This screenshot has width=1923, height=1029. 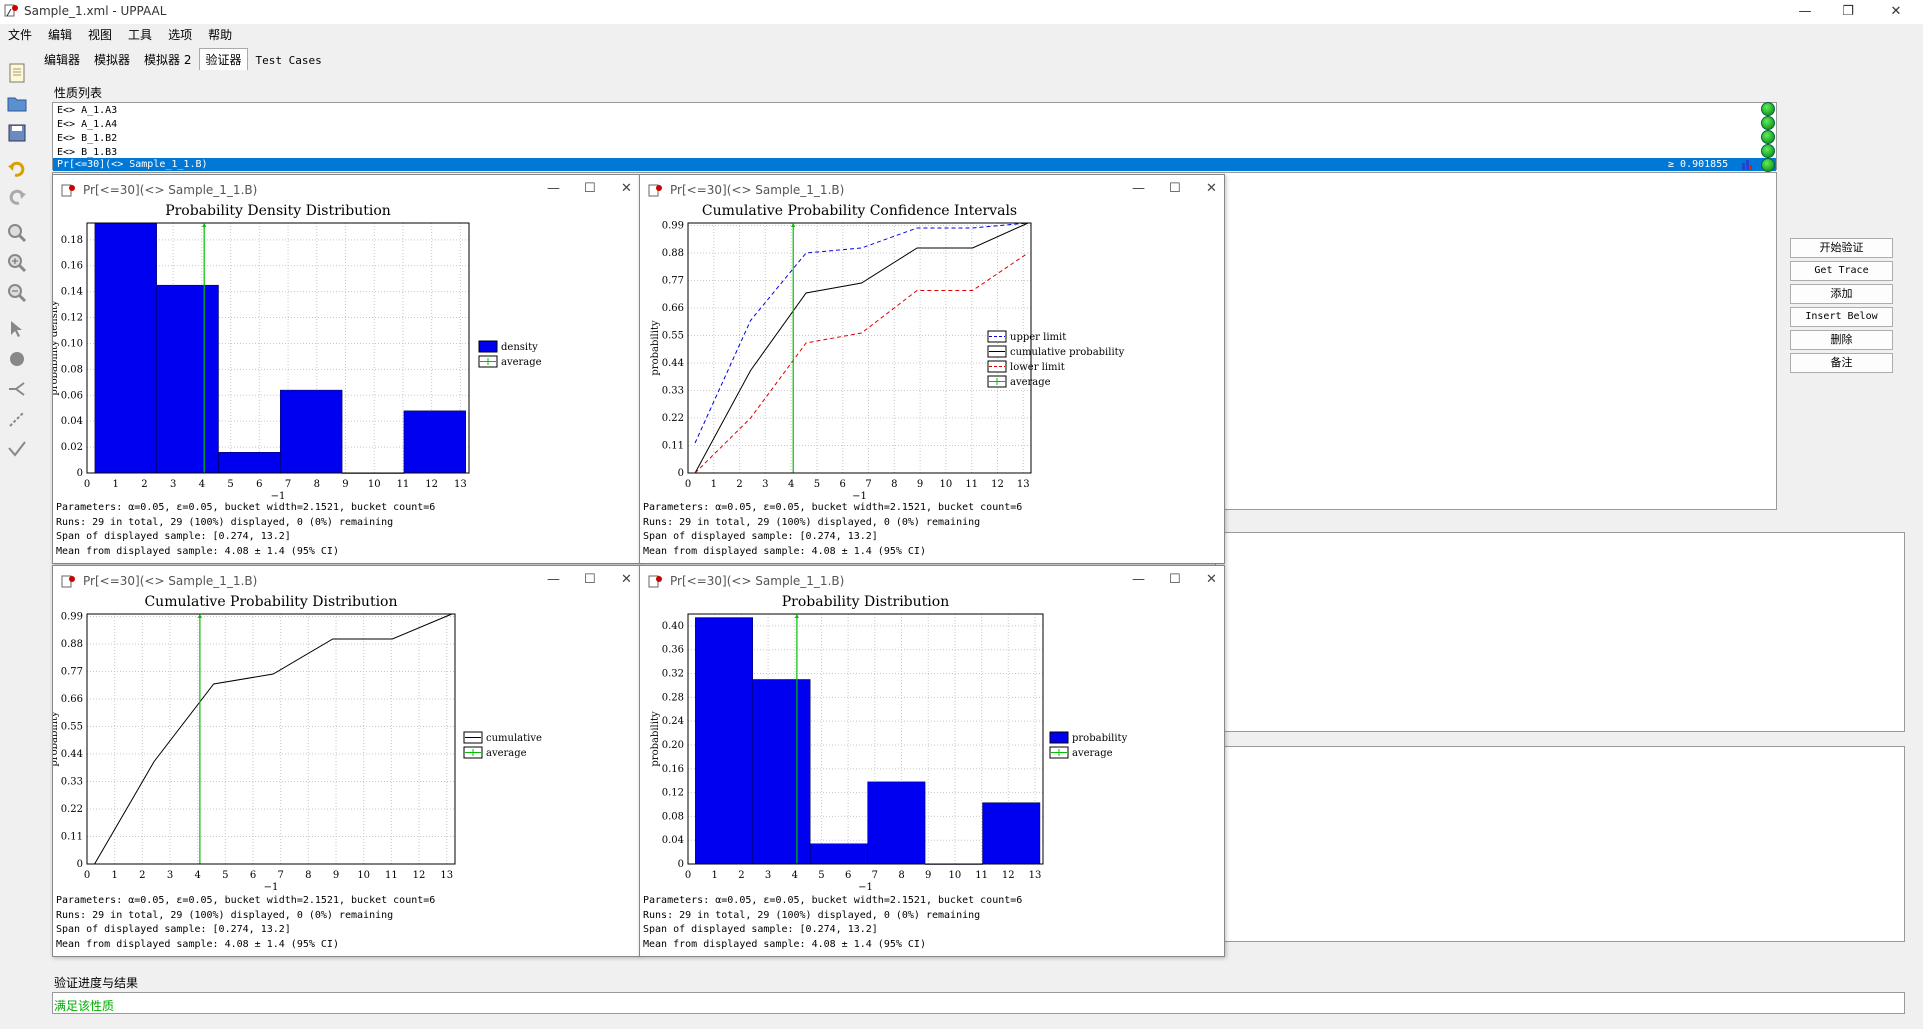 What do you see at coordinates (56, 348) in the screenshot?
I see `y-axis-label: probability density` at bounding box center [56, 348].